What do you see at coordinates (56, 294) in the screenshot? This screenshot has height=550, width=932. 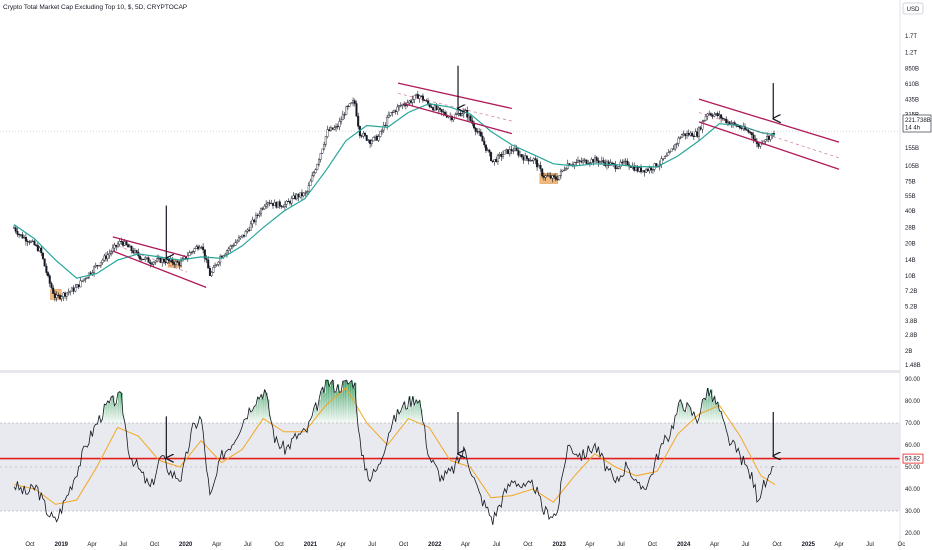 I see `highlight-box` at bounding box center [56, 294].